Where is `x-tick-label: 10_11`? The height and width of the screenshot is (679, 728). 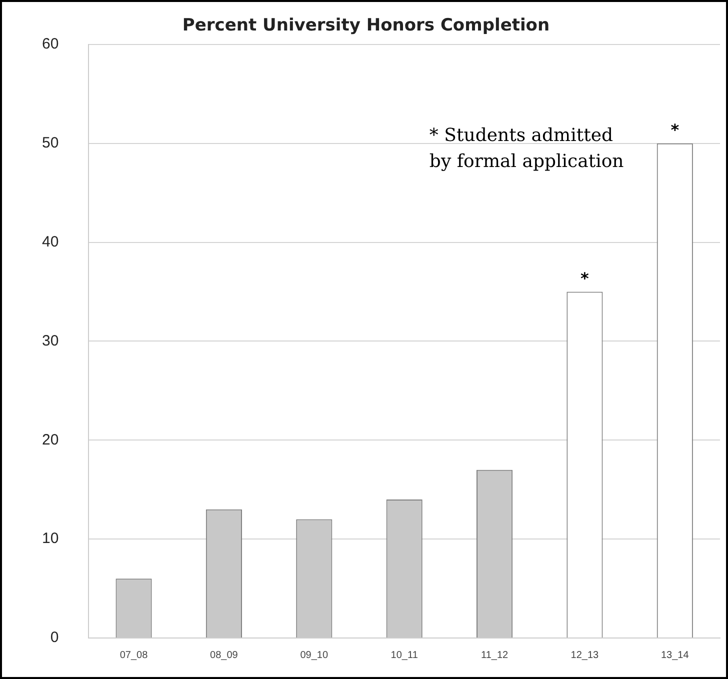 x-tick-label: 10_11 is located at coordinates (404, 655).